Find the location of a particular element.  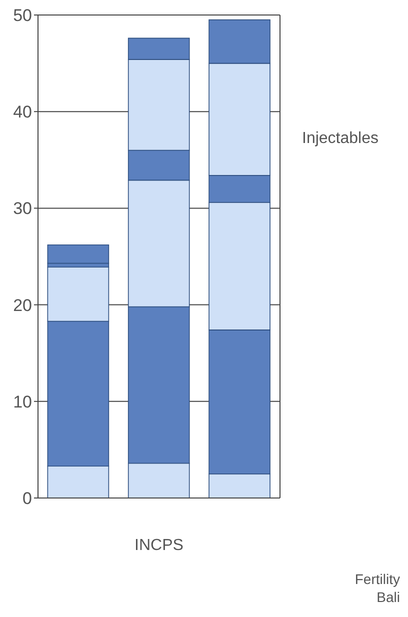

text: Injectables is located at coordinates (340, 139).